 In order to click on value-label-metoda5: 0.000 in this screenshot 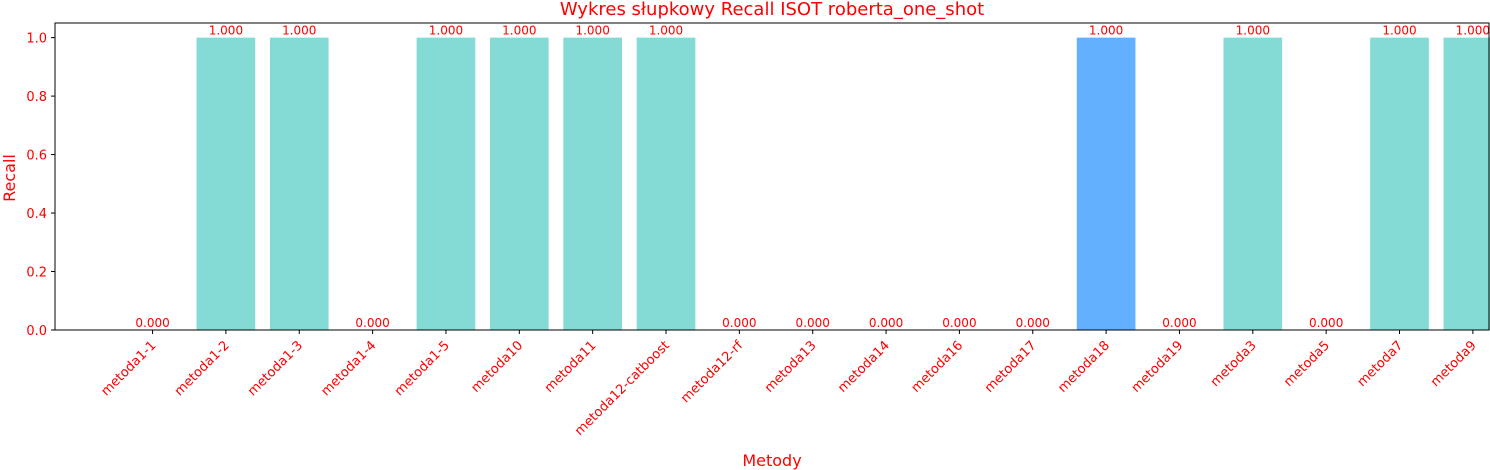, I will do `click(1326, 323)`.